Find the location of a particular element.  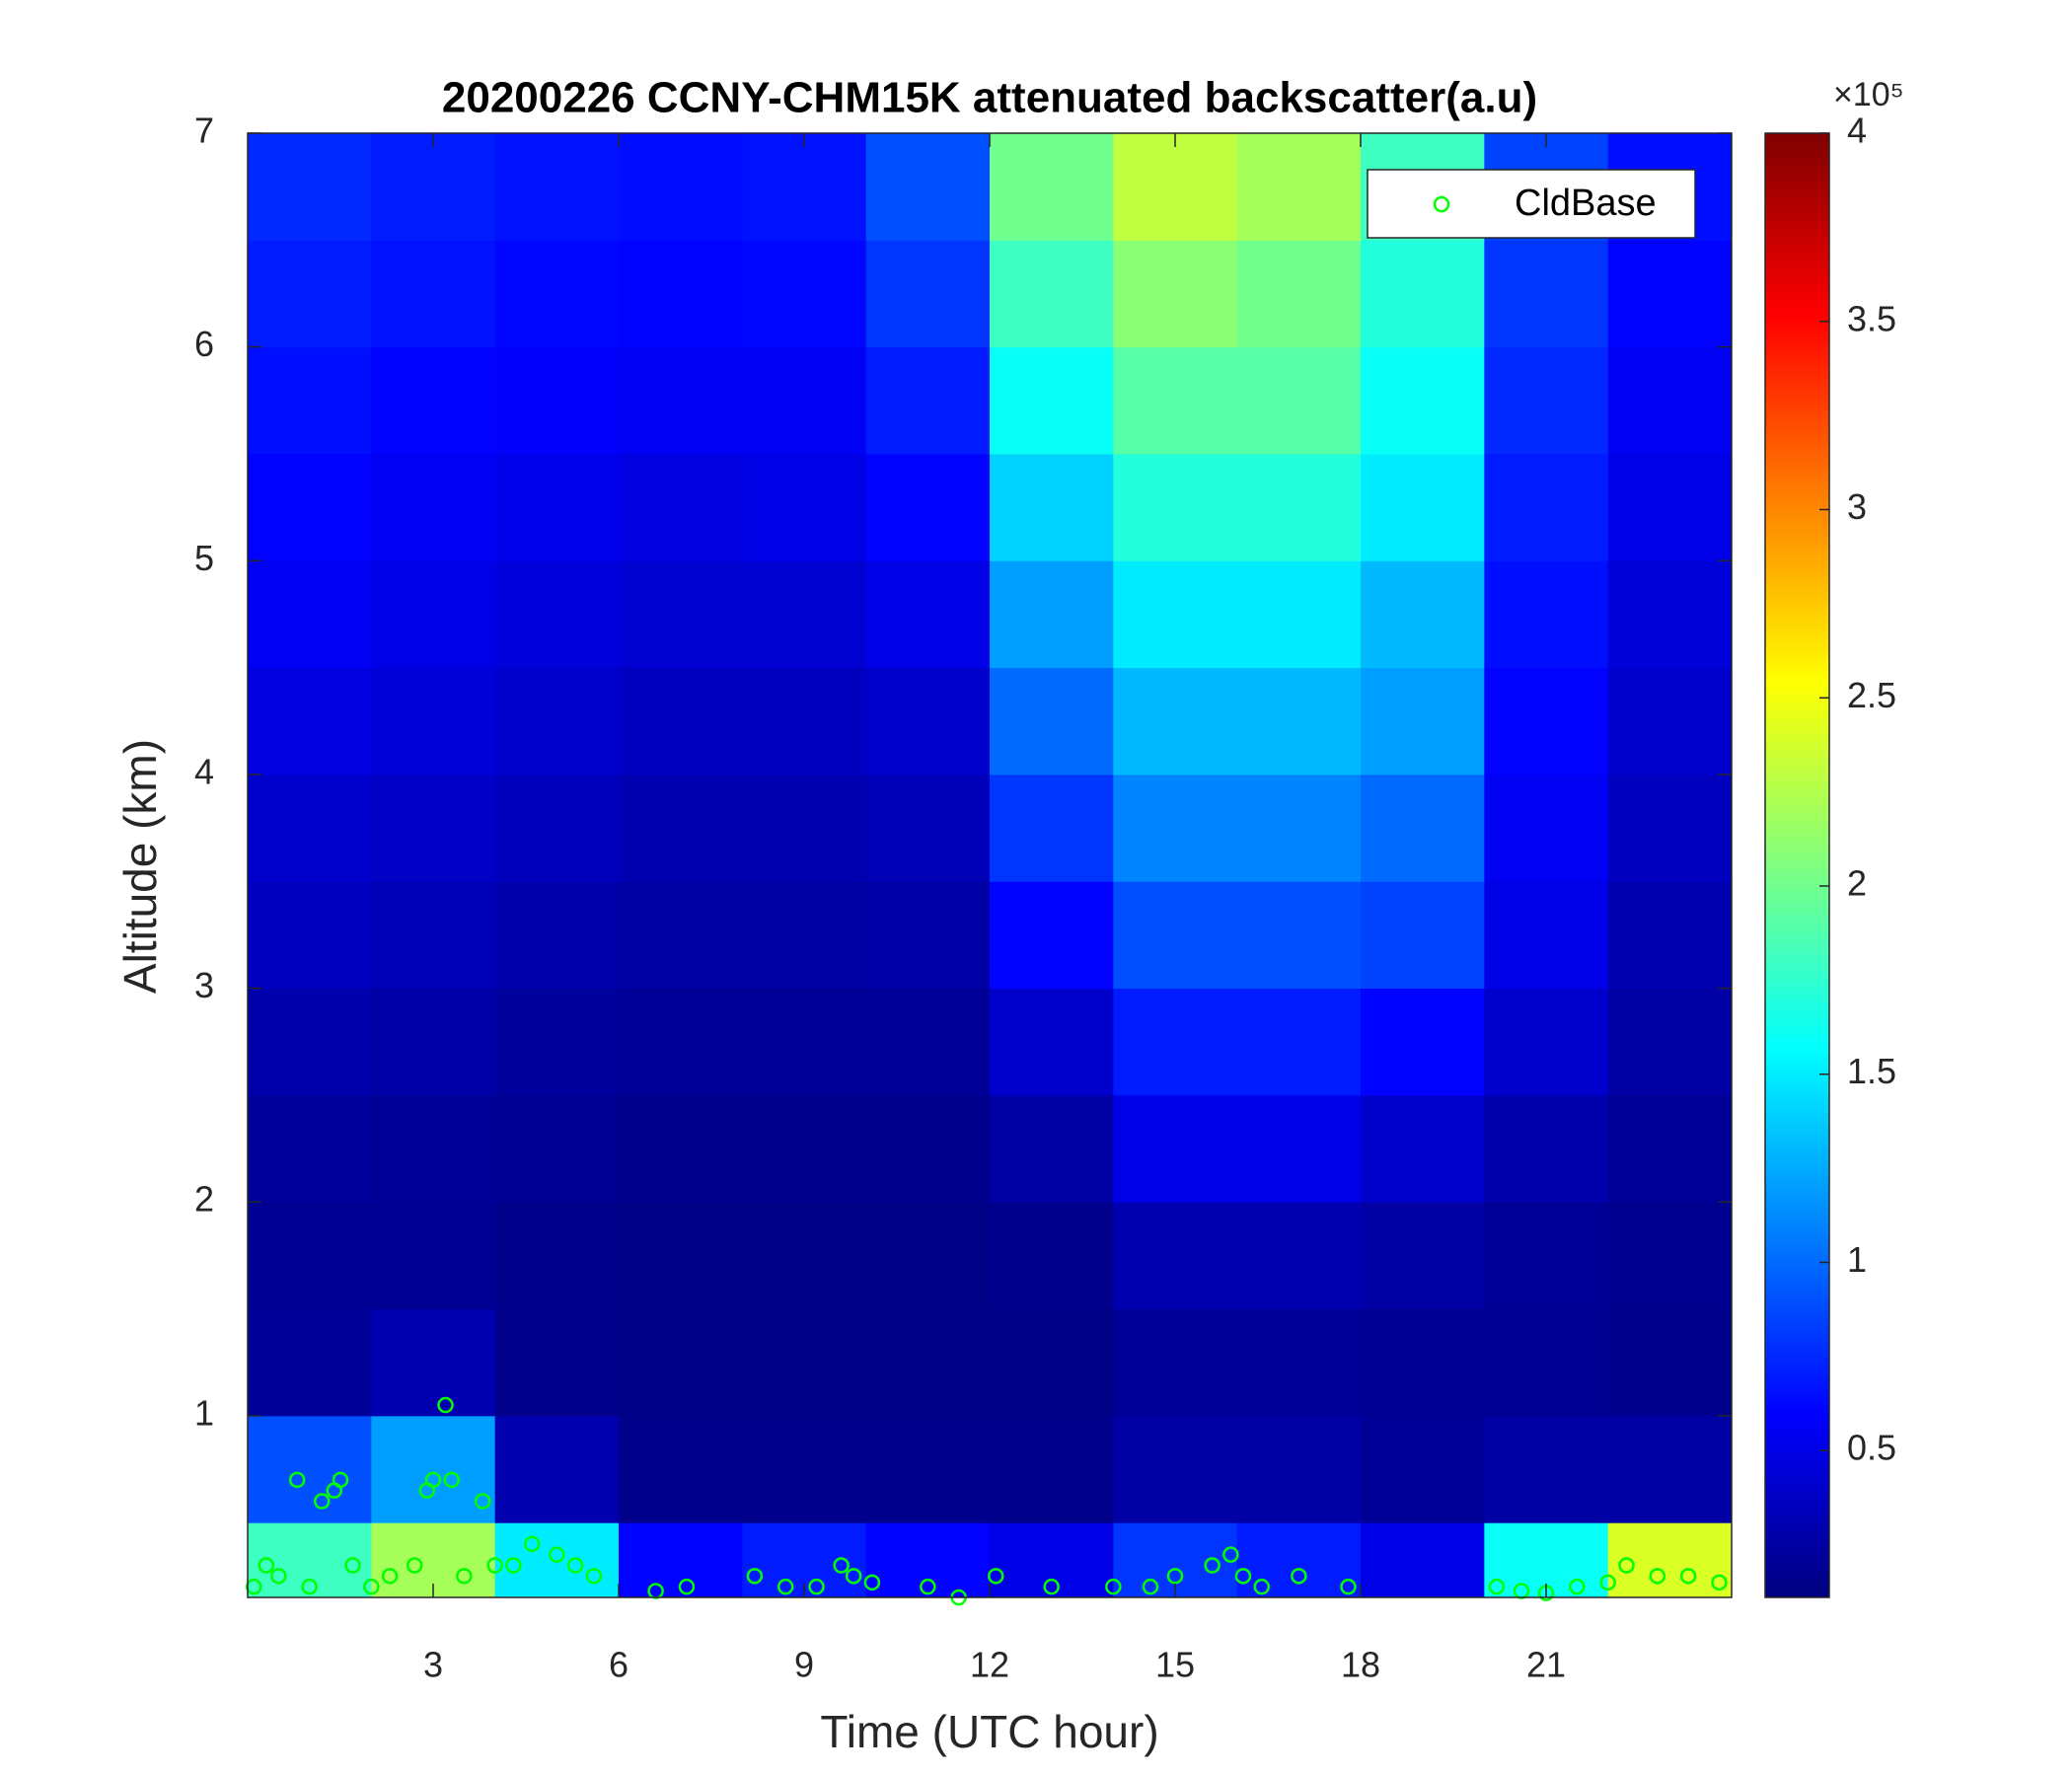

y-tick-label: 7 is located at coordinates (204, 131).